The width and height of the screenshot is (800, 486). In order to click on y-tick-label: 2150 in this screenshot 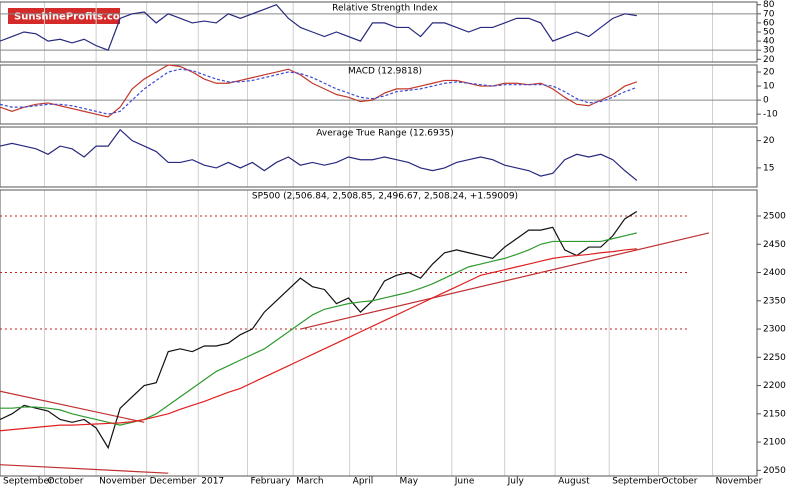, I will do `click(774, 414)`.